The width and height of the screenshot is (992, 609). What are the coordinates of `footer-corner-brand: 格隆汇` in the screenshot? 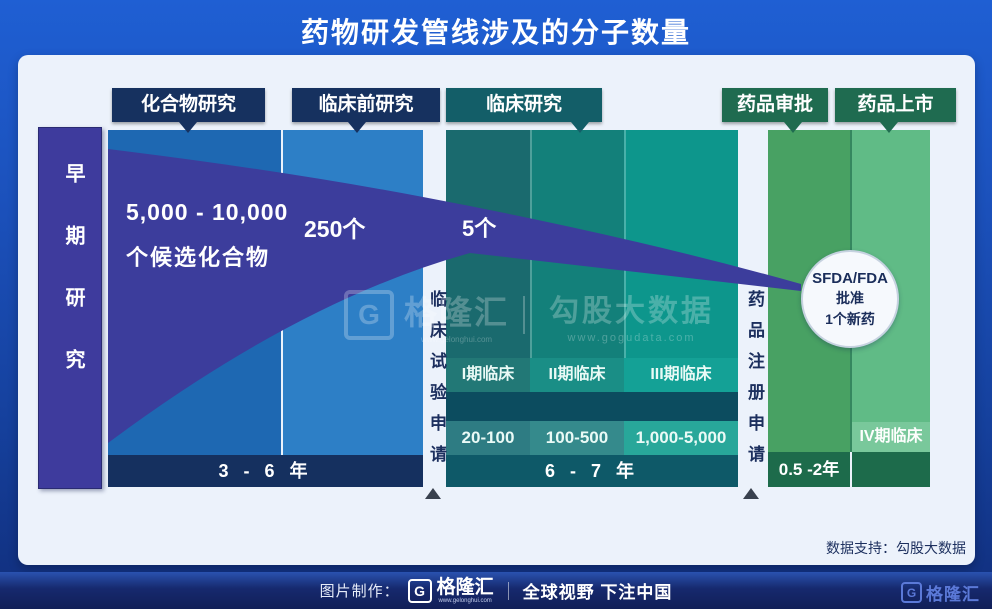 It's located at (953, 594).